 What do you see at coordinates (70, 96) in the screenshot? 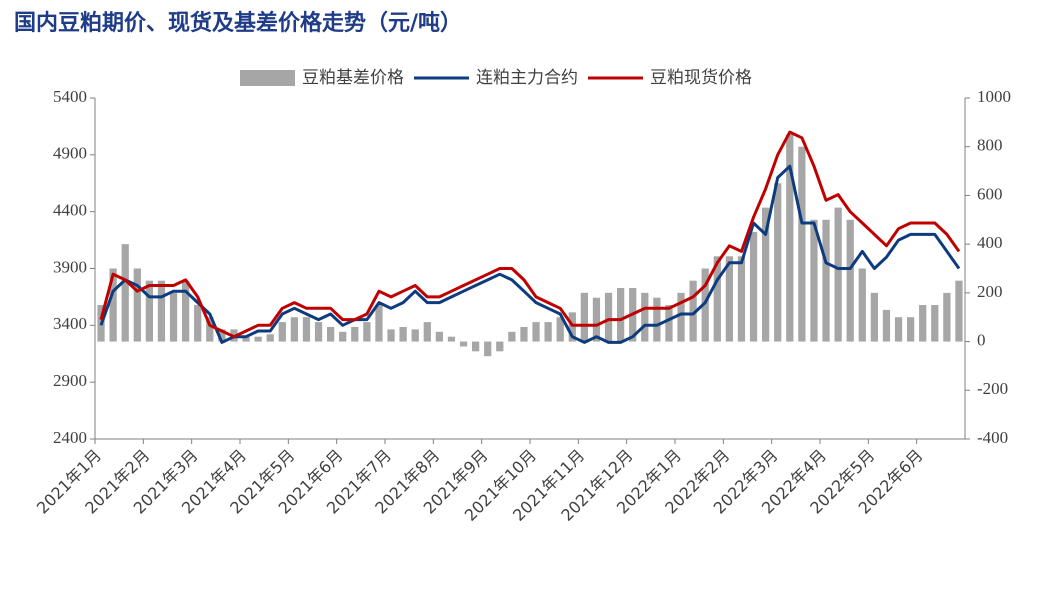
I see `y-tick-label: 5400` at bounding box center [70, 96].